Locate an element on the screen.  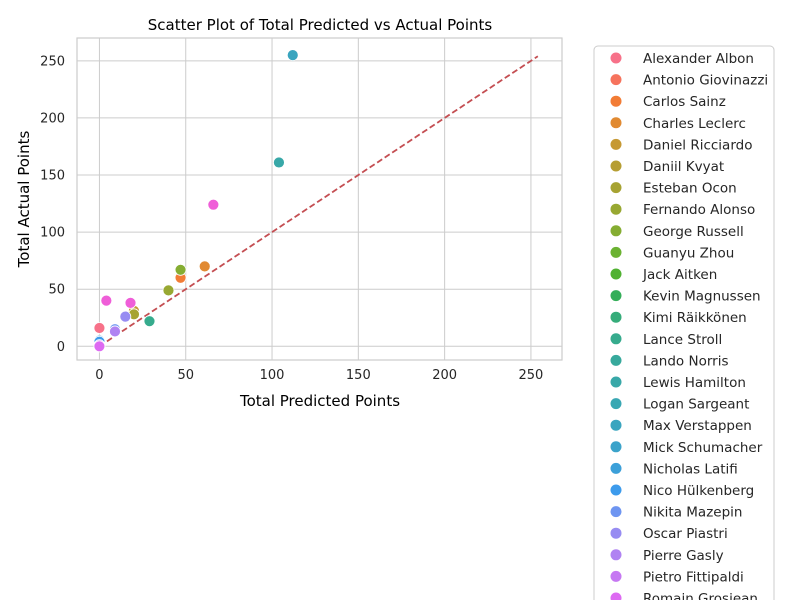
y-tick-label: 150 is located at coordinates (52, 176).